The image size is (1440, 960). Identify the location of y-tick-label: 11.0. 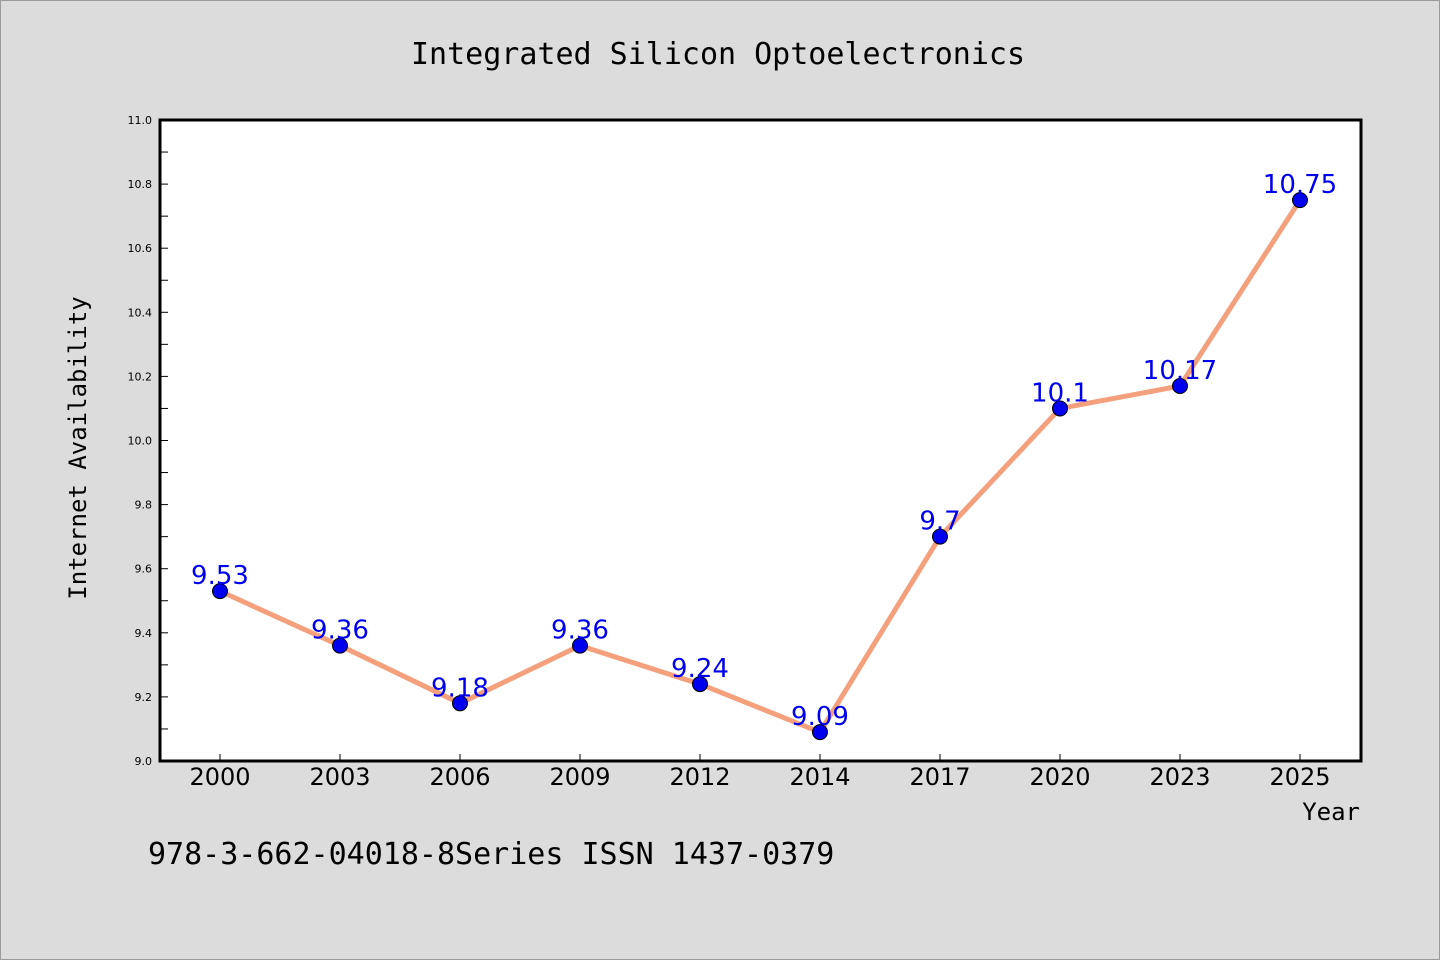
(140, 120).